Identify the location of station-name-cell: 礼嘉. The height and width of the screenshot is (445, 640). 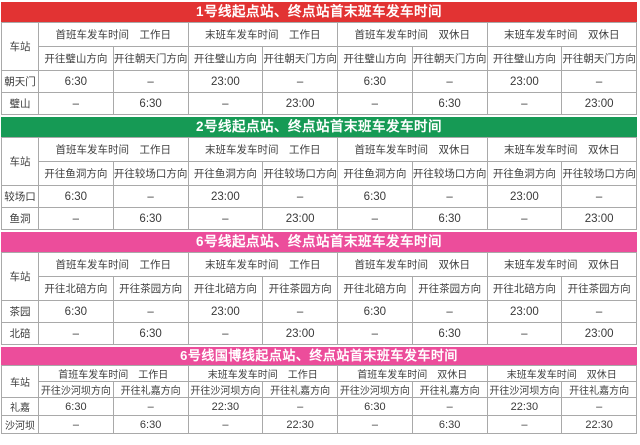
(20, 406).